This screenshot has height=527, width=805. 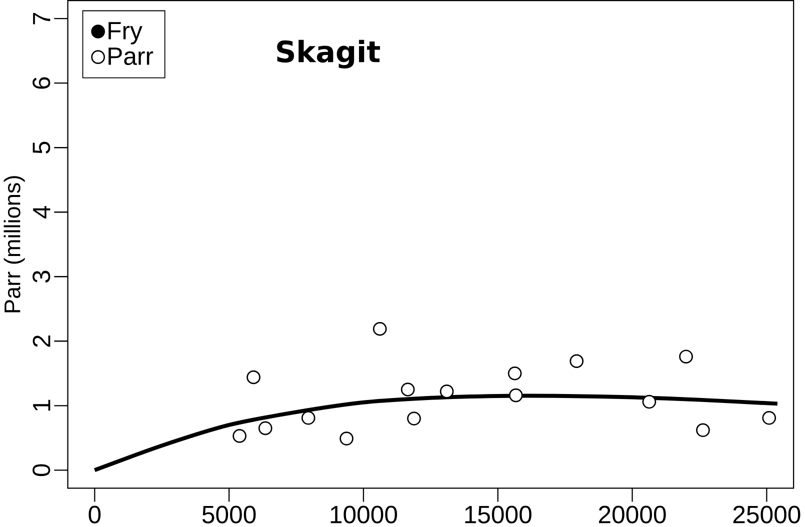 I want to click on y-tick-label: 4, so click(x=41, y=212).